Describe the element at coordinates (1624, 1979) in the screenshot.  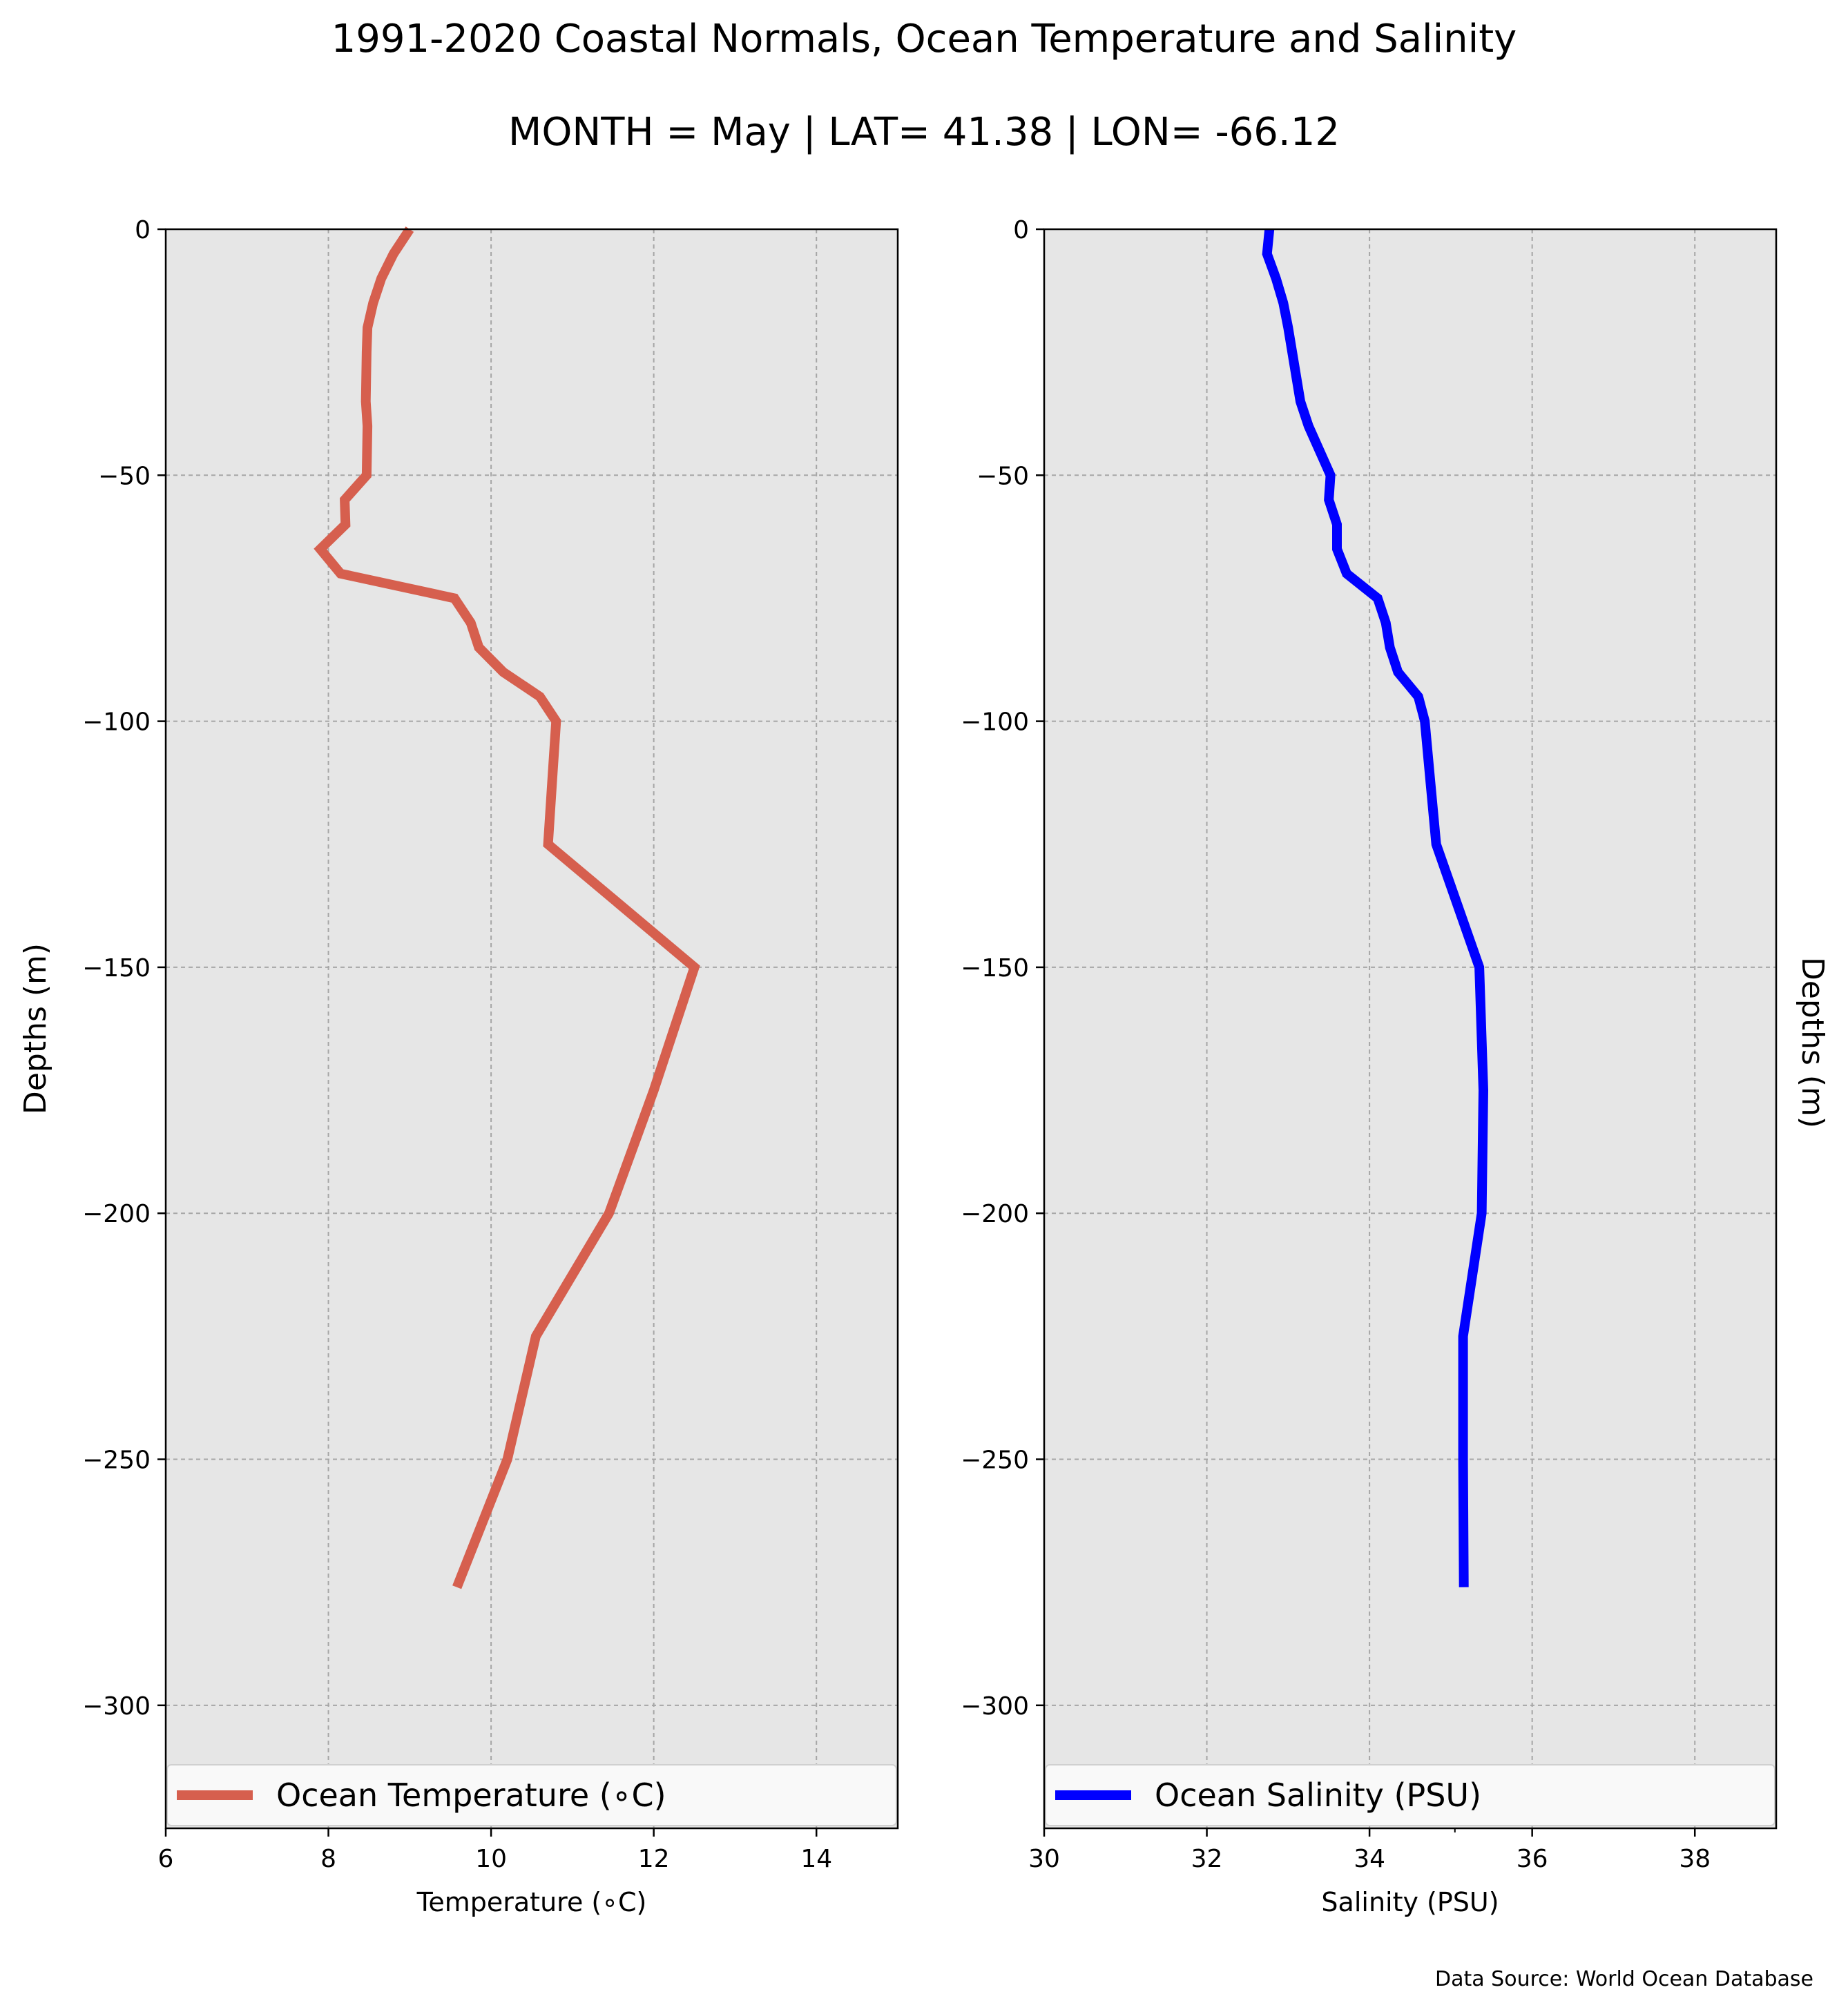
I see `data-source-note: Data Source: World Ocean Database` at that location.